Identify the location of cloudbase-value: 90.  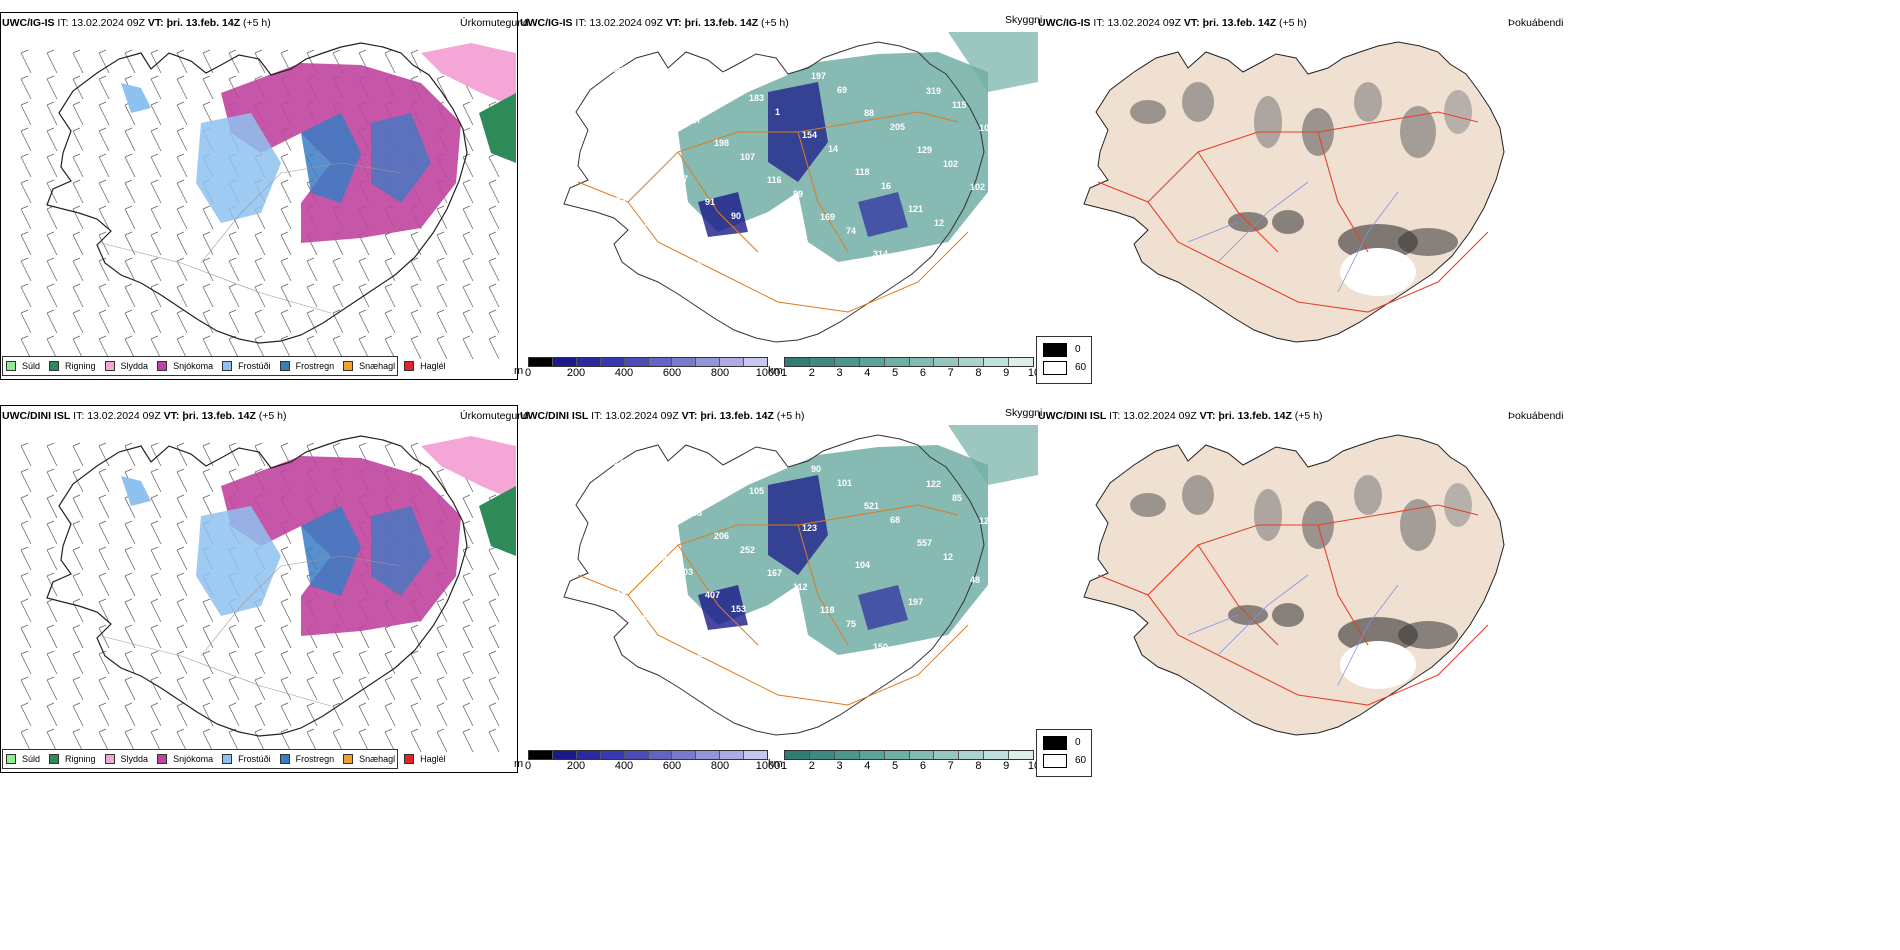
(736, 216).